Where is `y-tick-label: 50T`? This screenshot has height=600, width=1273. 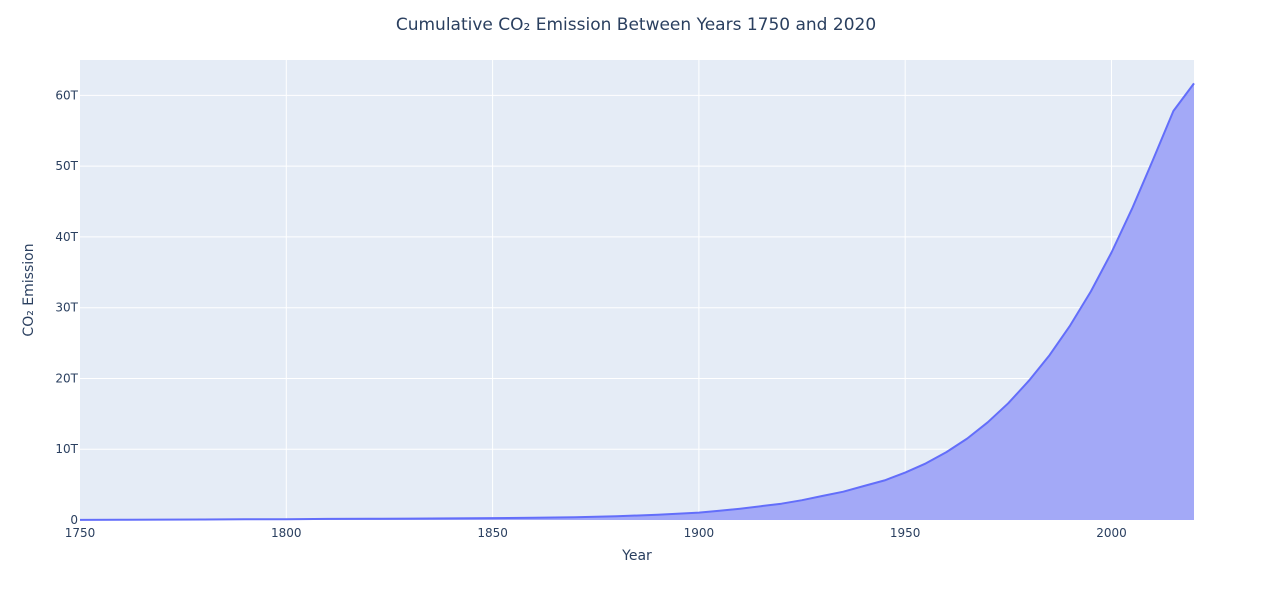
y-tick-label: 50T is located at coordinates (66, 166).